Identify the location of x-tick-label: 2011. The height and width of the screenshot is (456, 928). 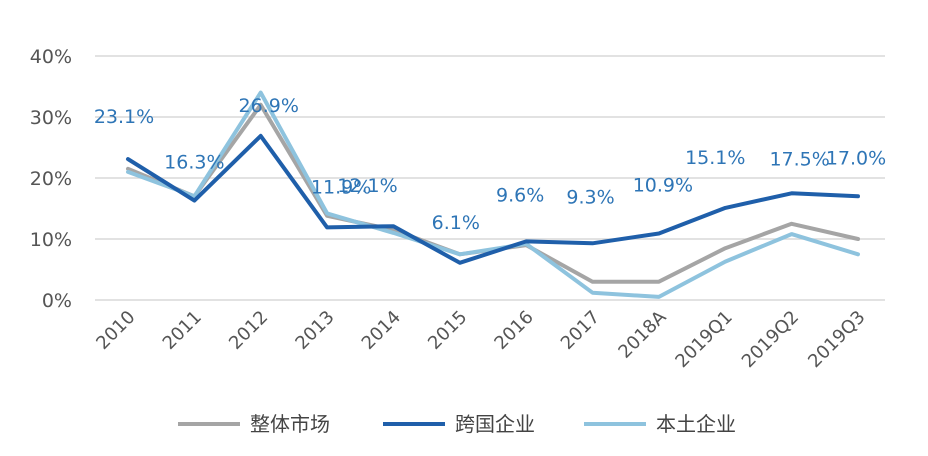
(182, 330).